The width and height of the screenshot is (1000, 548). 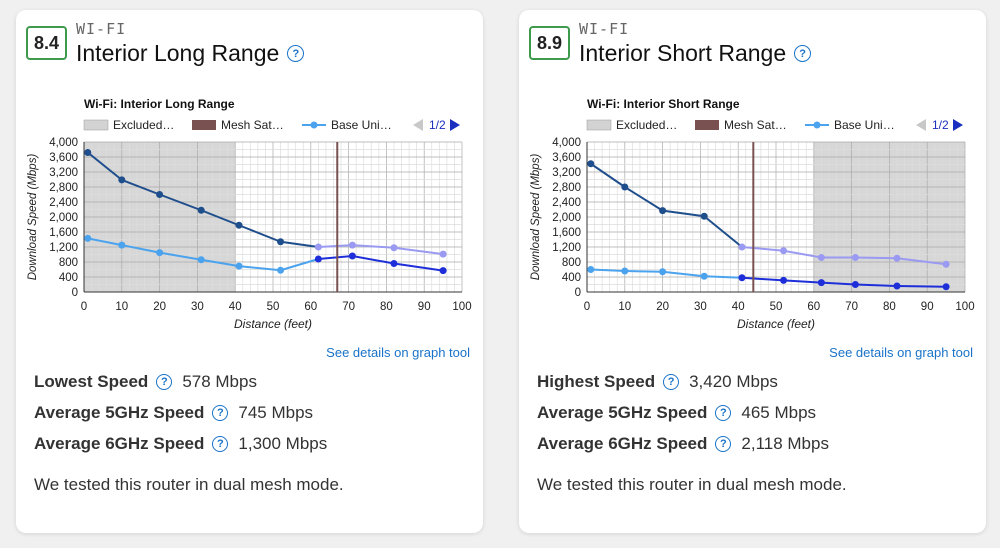 I want to click on series-connector-5ghz, so click(x=299, y=265).